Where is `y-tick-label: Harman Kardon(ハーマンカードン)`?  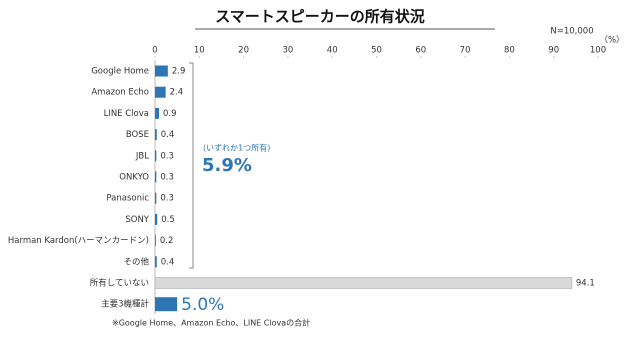 y-tick-label: Harman Kardon(ハーマンカードン) is located at coordinates (78, 241).